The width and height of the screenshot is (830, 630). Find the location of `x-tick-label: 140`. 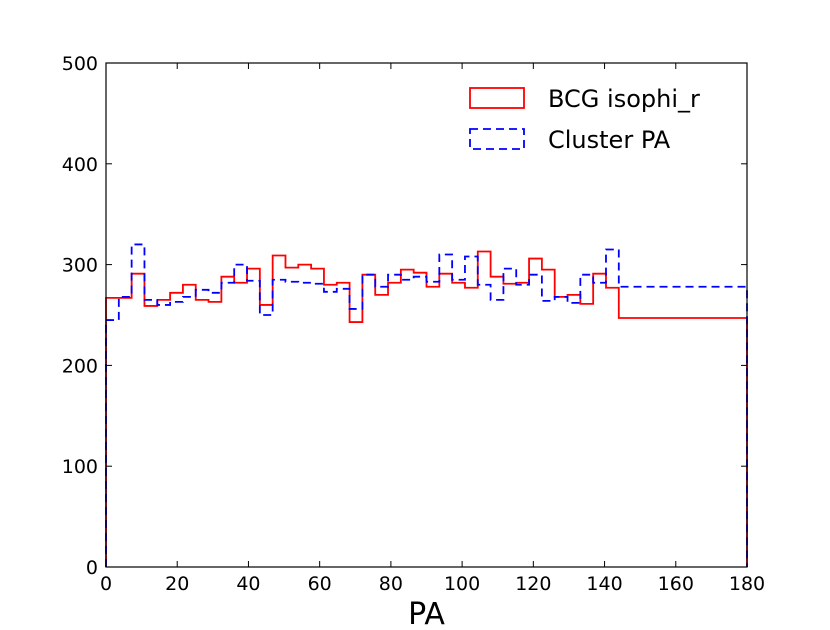

x-tick-label: 140 is located at coordinates (604, 584).